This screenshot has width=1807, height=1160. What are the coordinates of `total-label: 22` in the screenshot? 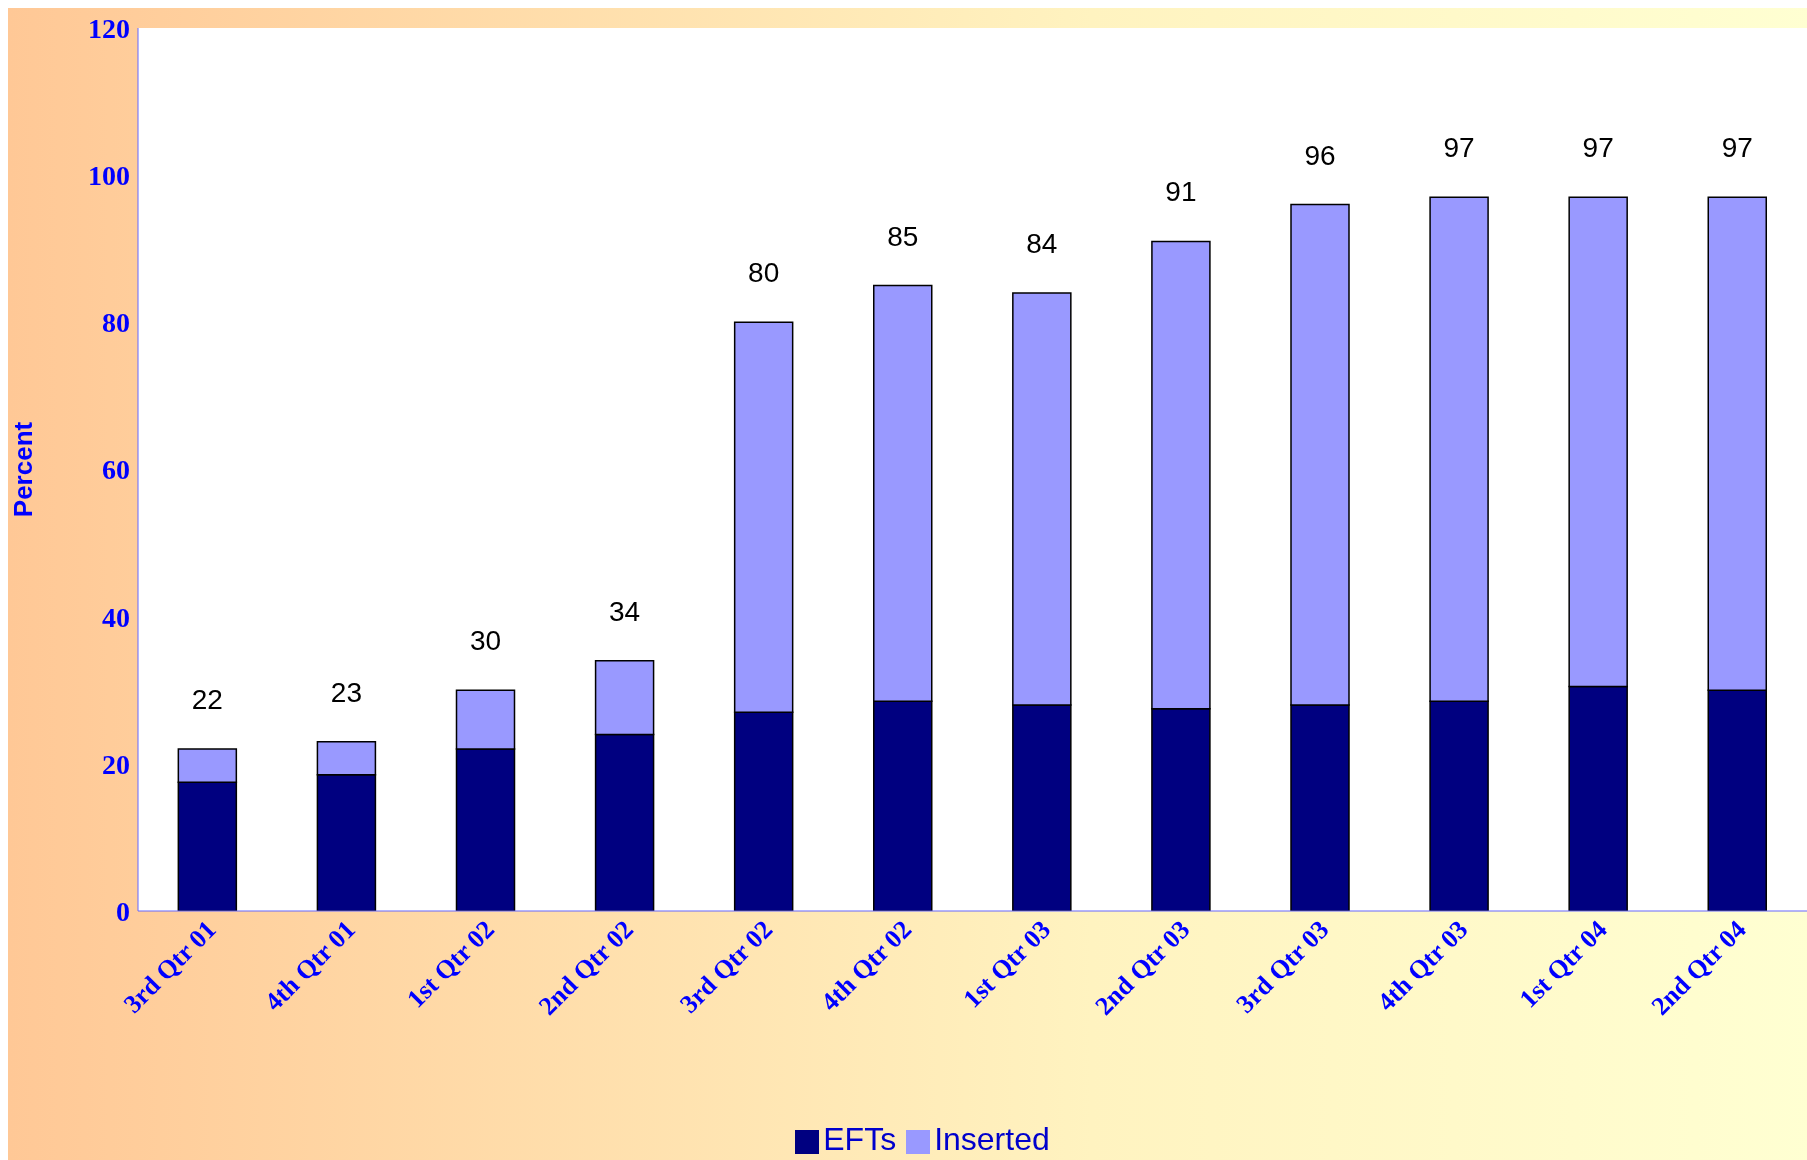 It's located at (207, 700).